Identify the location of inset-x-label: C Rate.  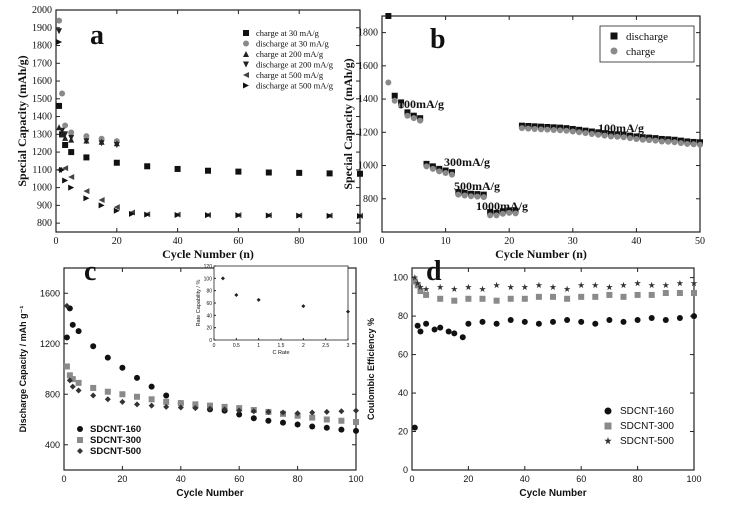
(280, 353).